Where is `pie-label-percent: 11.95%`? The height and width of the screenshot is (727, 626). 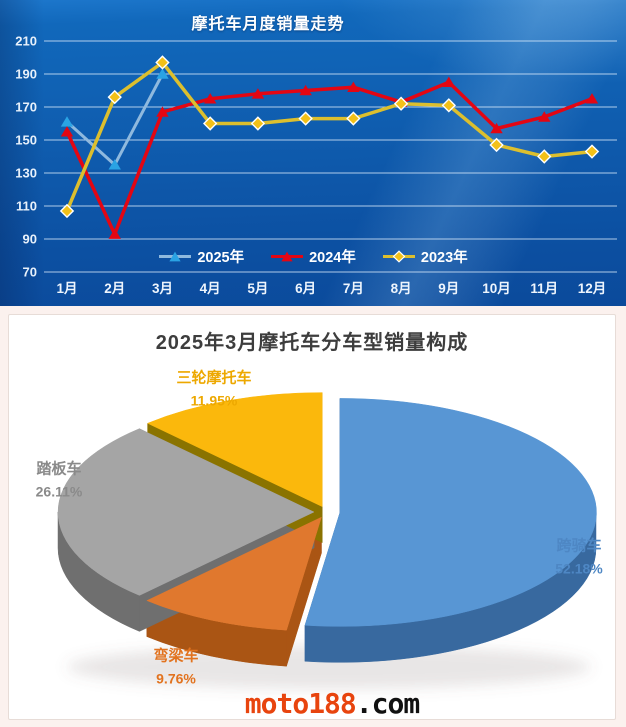
pie-label-percent: 11.95% is located at coordinates (214, 399).